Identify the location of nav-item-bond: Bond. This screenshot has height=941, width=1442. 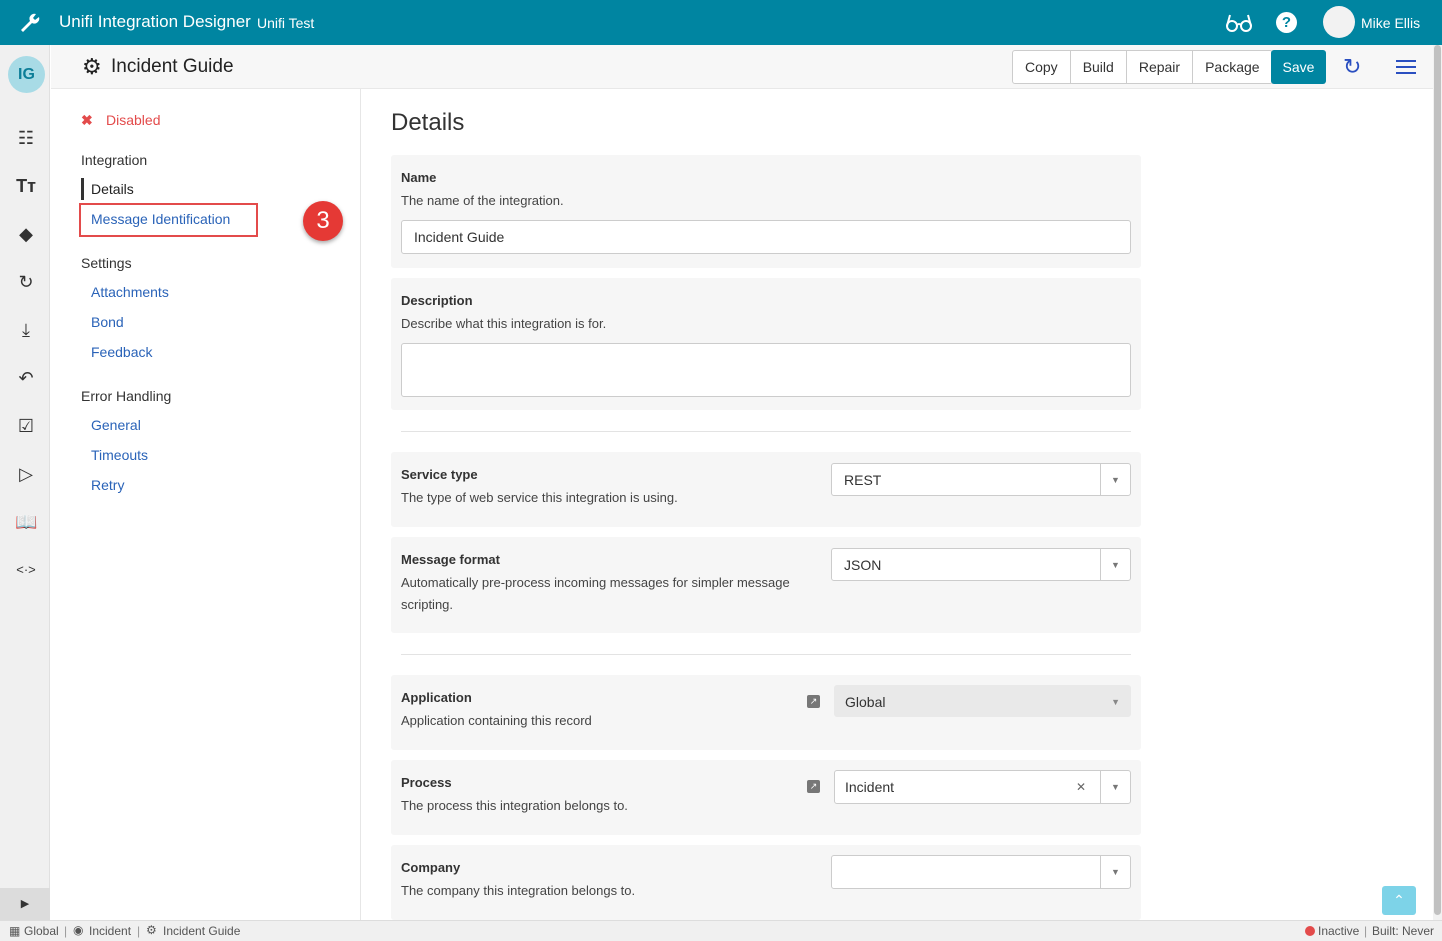
(107, 322).